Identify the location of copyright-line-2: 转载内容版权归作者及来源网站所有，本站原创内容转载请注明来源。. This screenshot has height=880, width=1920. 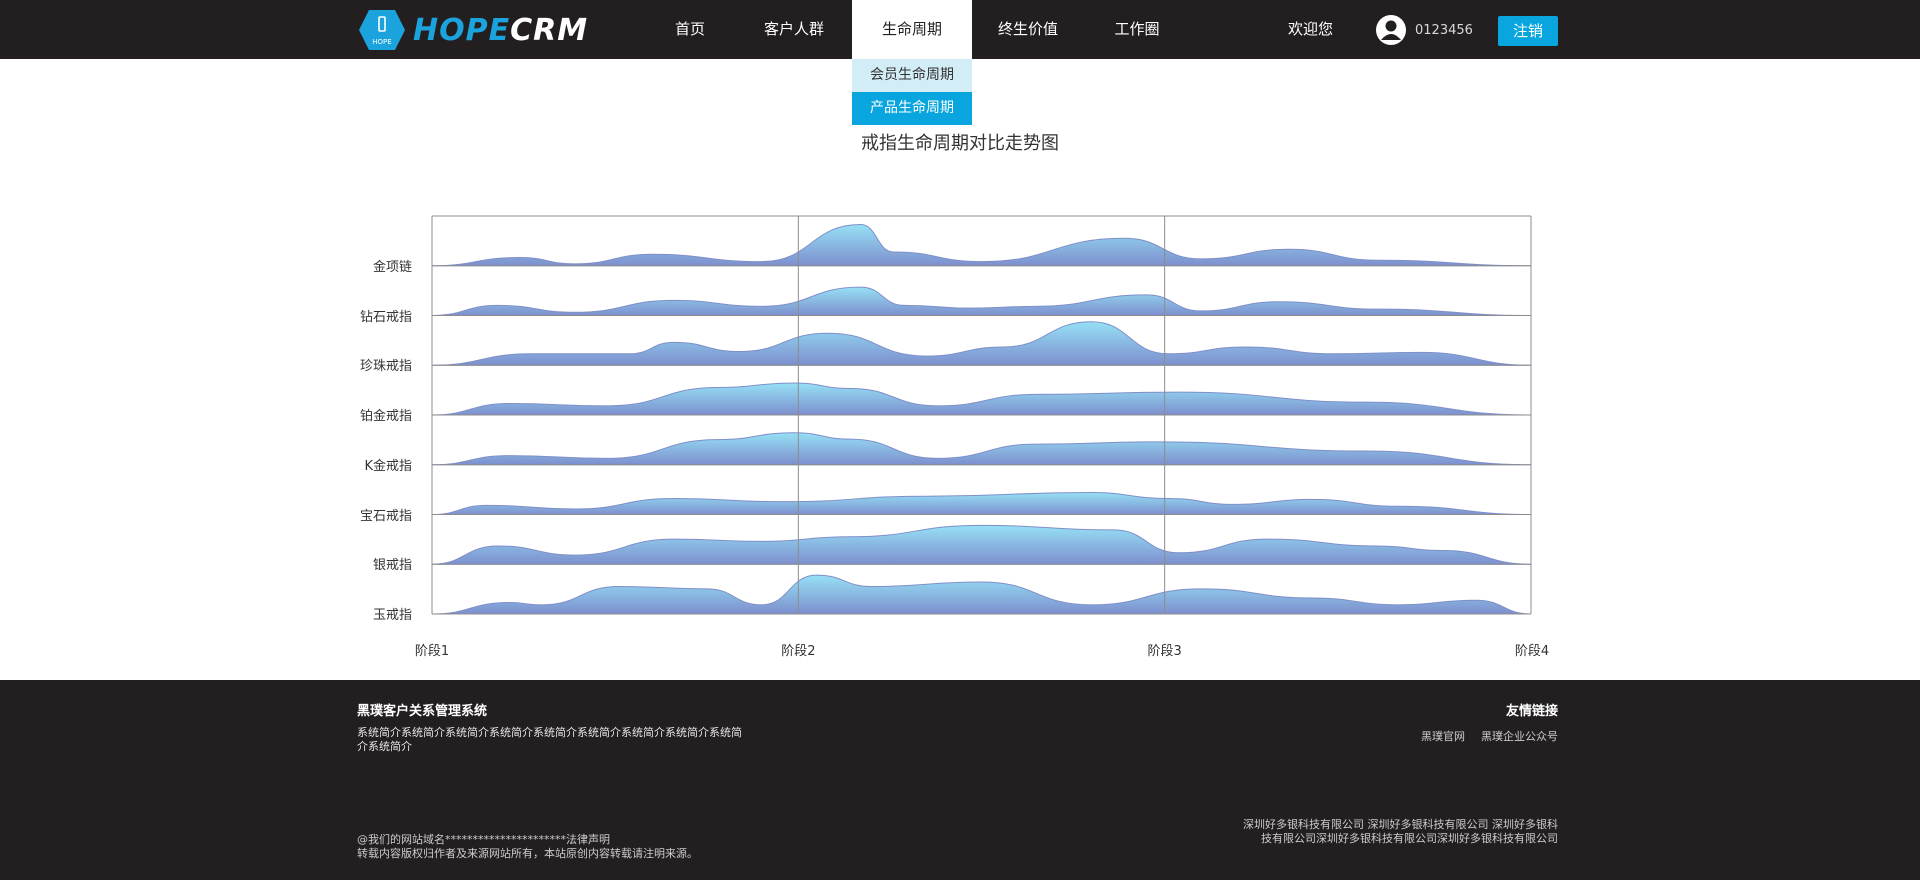
(527, 853).